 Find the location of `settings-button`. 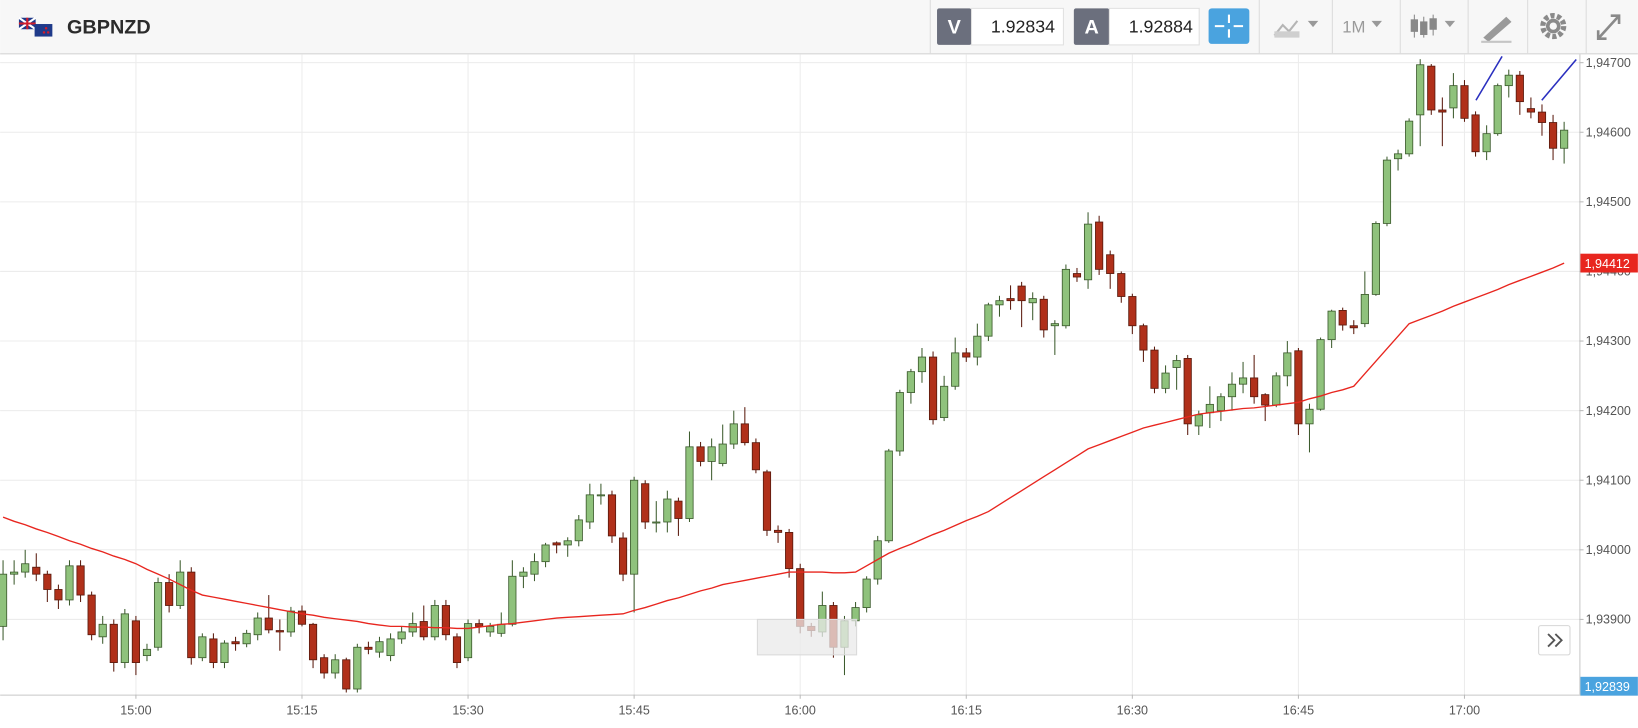

settings-button is located at coordinates (1553, 26).